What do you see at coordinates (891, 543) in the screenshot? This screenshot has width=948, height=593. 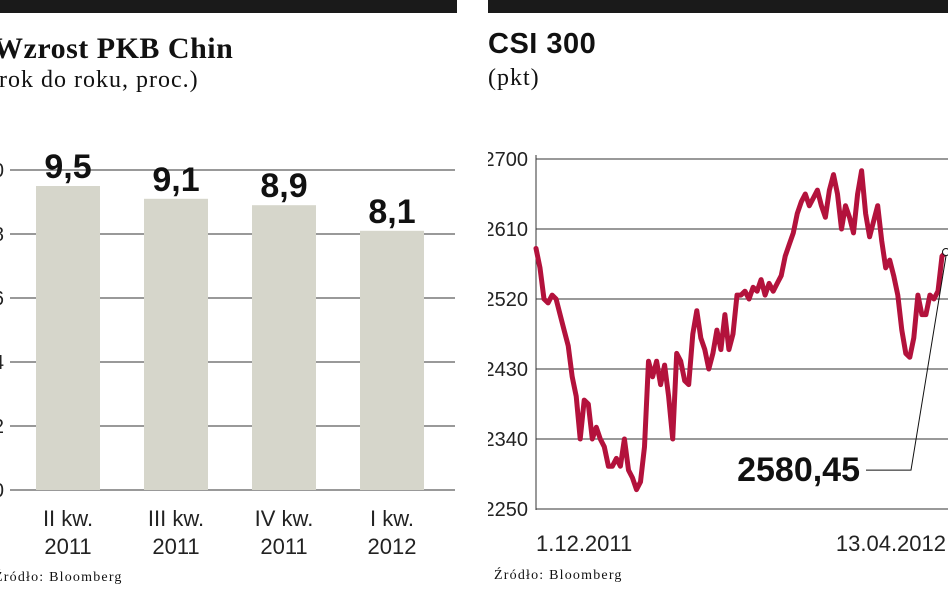 I see `x-tick-label: 13.04.2012` at bounding box center [891, 543].